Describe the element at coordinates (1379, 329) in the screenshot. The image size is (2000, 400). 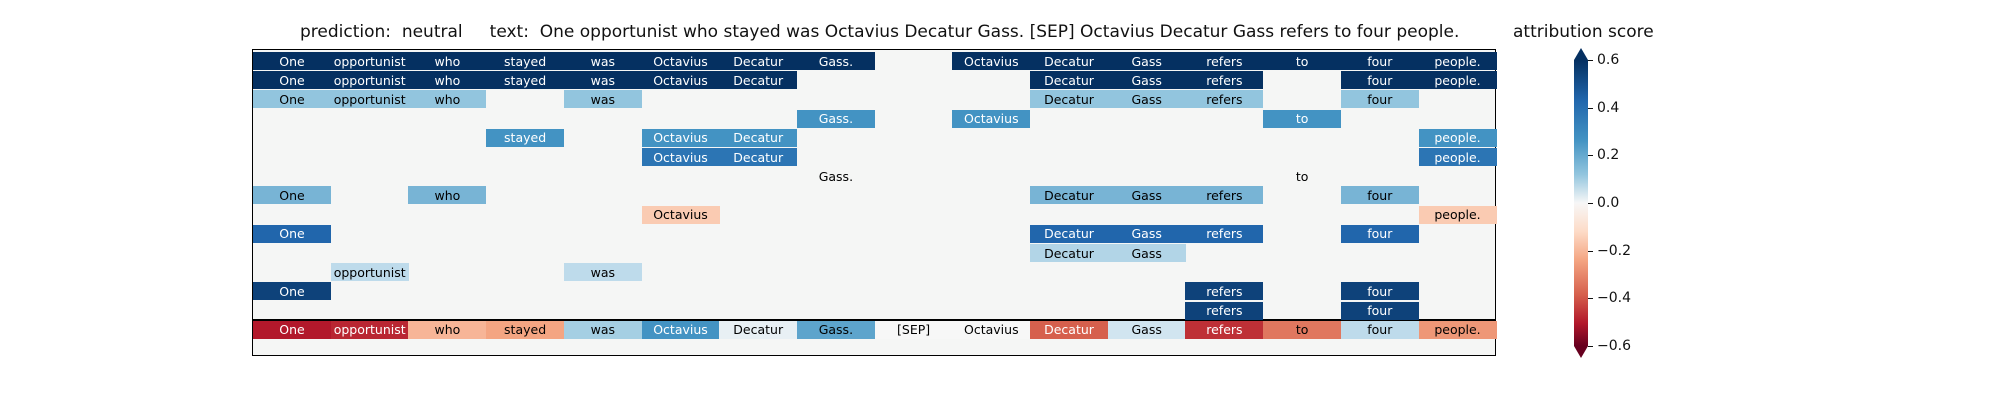
I see `summary-cell: four` at that location.